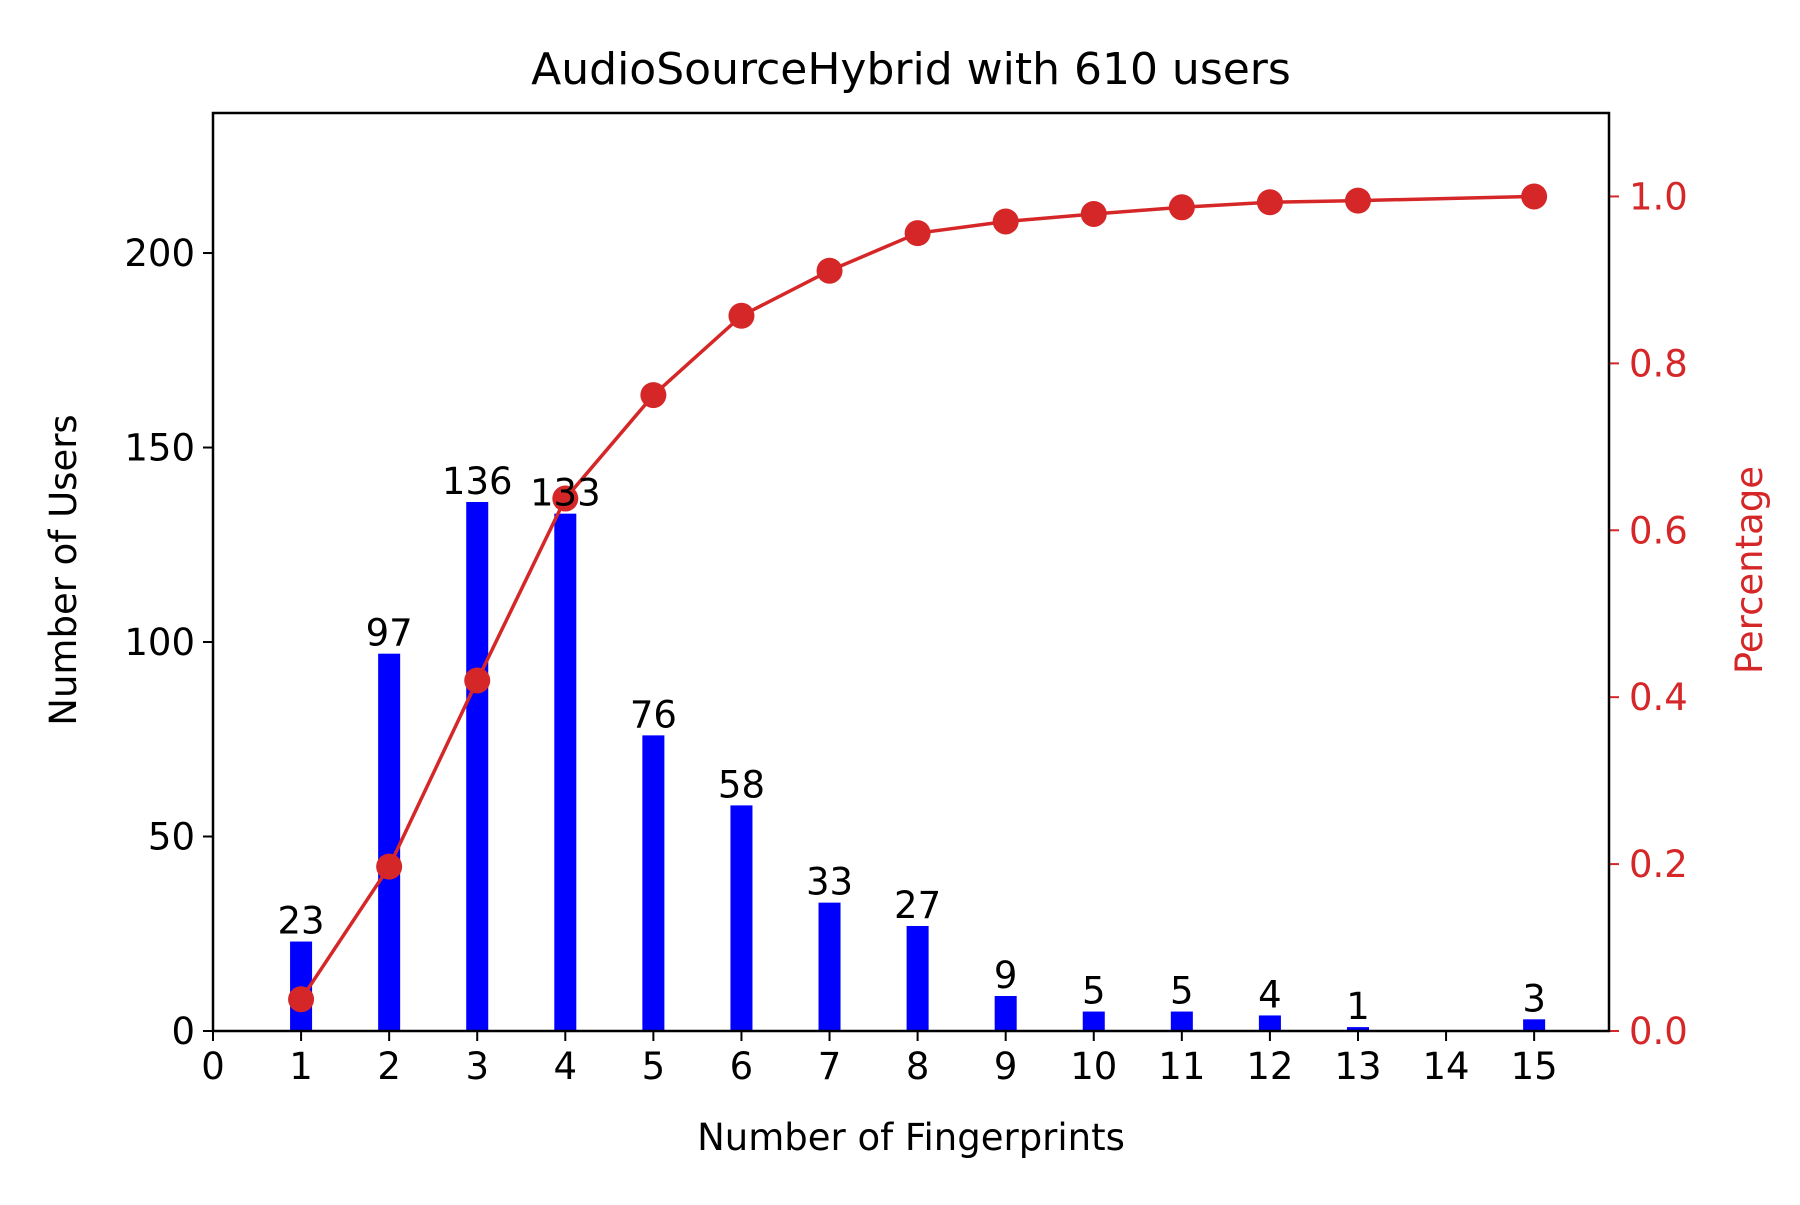 This screenshot has height=1205, width=1800. What do you see at coordinates (171, 837) in the screenshot?
I see `y-tick-label: 50` at bounding box center [171, 837].